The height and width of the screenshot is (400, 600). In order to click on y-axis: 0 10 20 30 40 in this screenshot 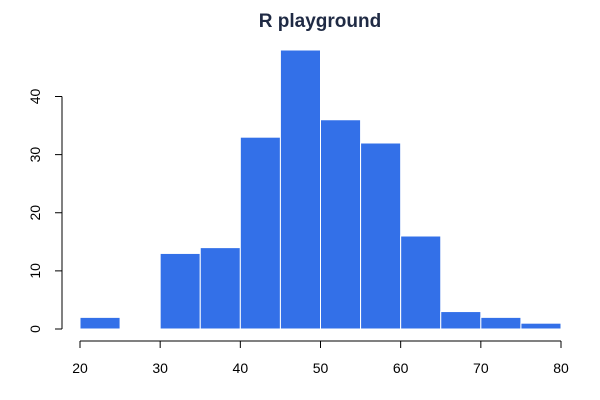, I will do `click(45, 211)`.